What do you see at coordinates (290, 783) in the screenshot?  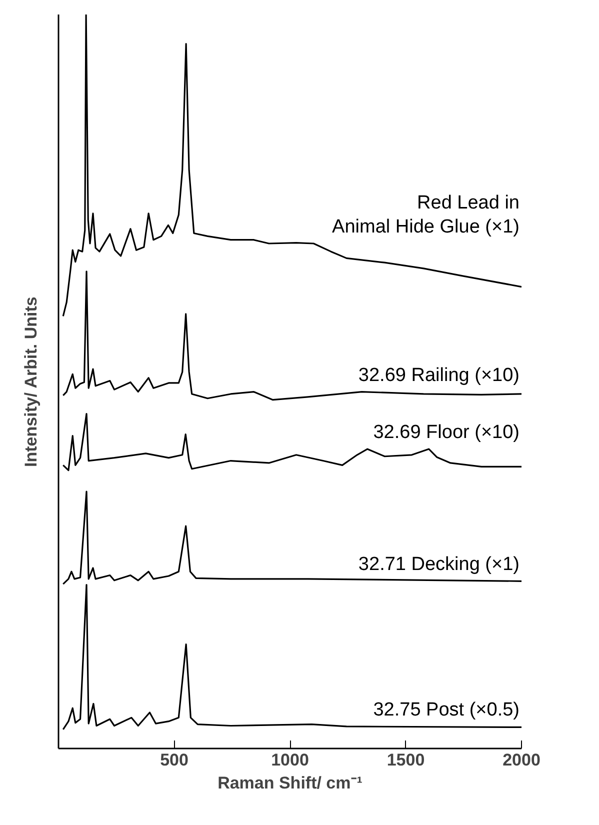 I see `x-axis-title: Raman Shift/ cm⁻¹` at bounding box center [290, 783].